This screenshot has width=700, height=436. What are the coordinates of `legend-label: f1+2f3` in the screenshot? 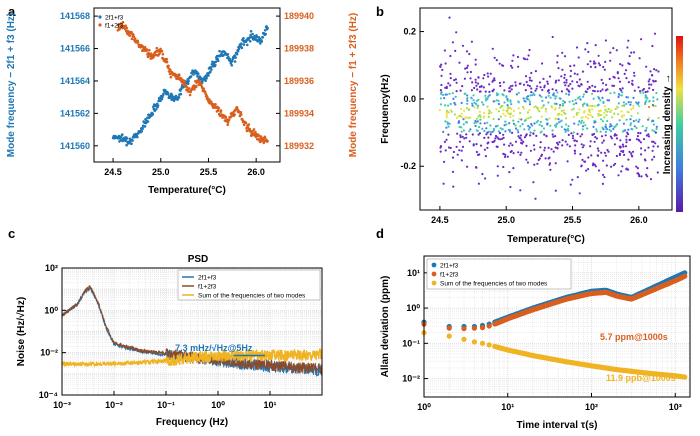 It's located at (449, 275).